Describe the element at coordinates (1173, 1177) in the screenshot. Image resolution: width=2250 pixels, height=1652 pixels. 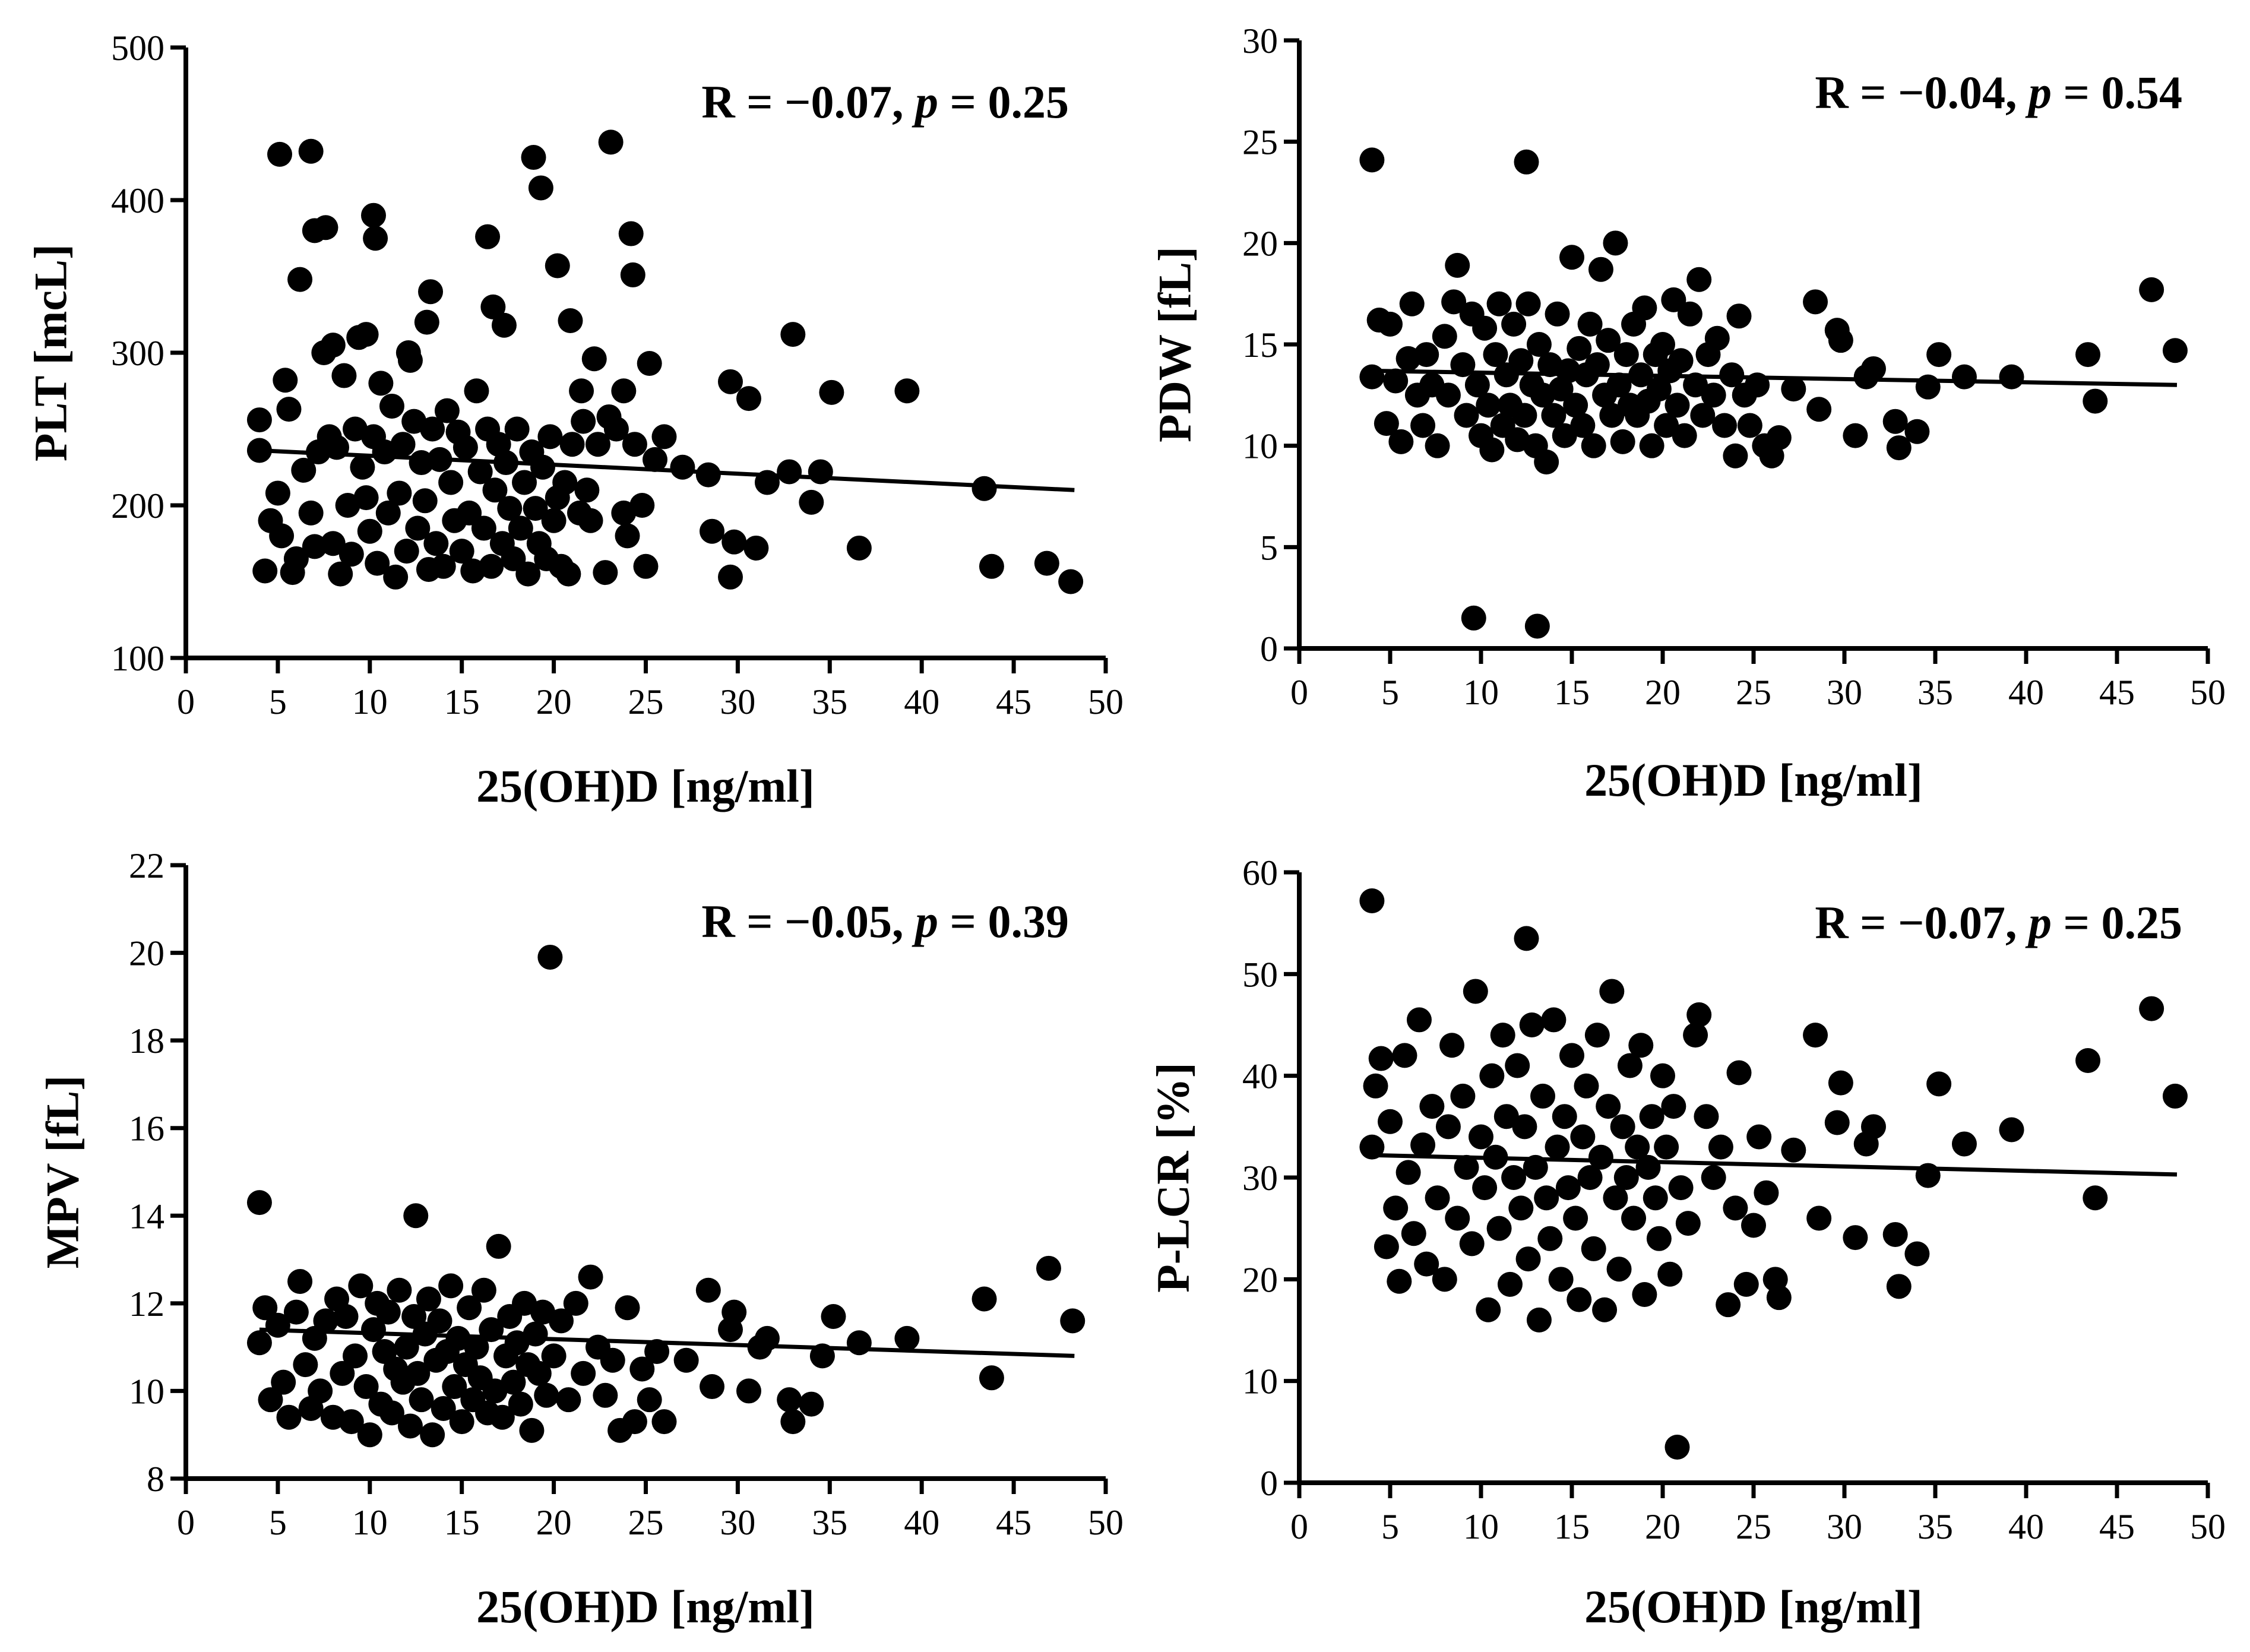
I see `plcr-y-axis-title: P-LCR [%]` at that location.